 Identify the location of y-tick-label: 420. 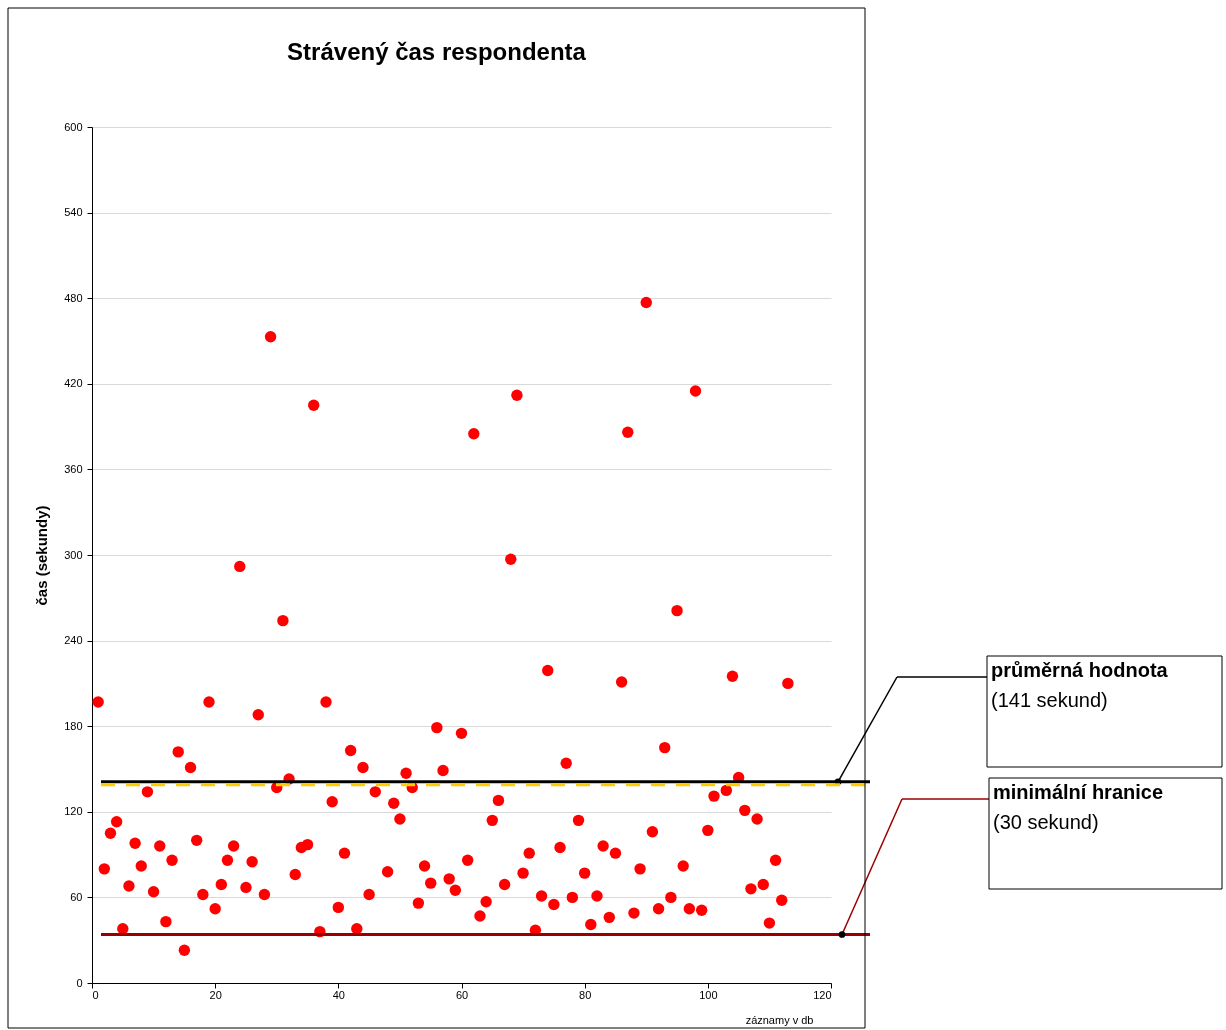
(73, 383).